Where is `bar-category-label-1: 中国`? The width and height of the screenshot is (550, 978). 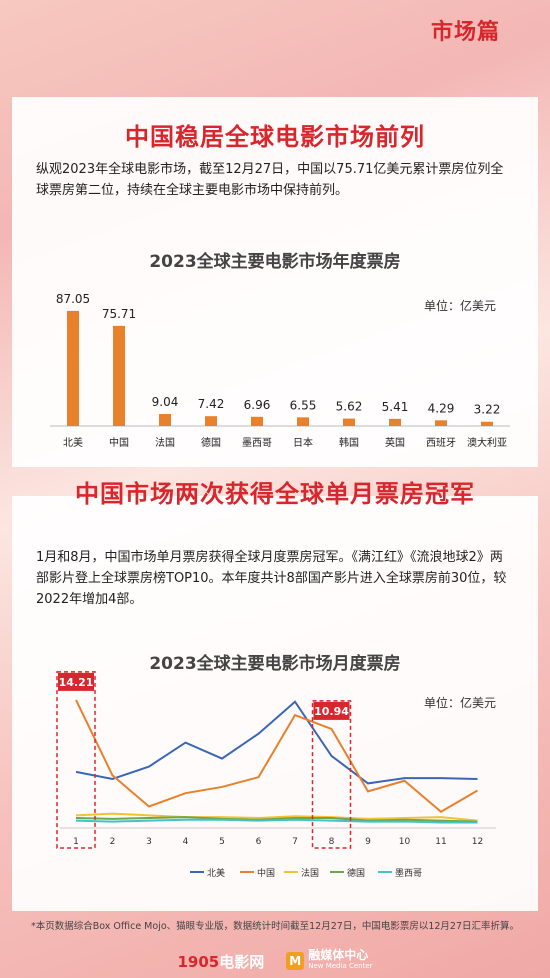
bar-category-label-1: 中国 is located at coordinates (119, 442).